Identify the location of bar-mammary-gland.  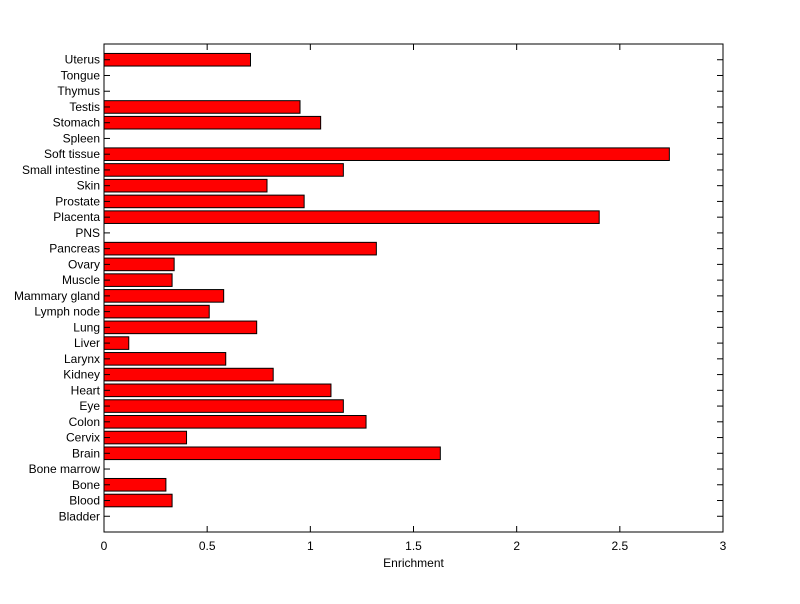
(164, 296).